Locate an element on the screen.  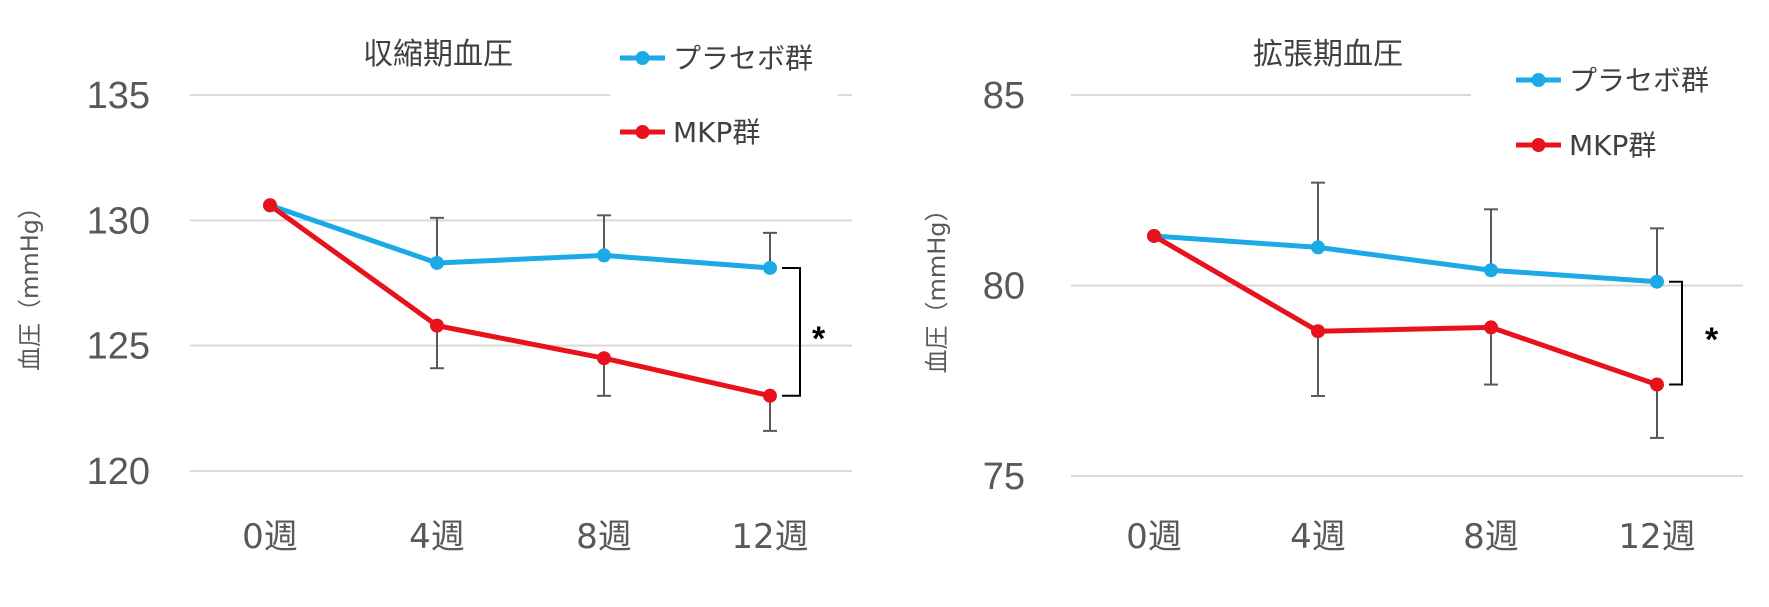
y-tick-label: 85 is located at coordinates (1004, 96).